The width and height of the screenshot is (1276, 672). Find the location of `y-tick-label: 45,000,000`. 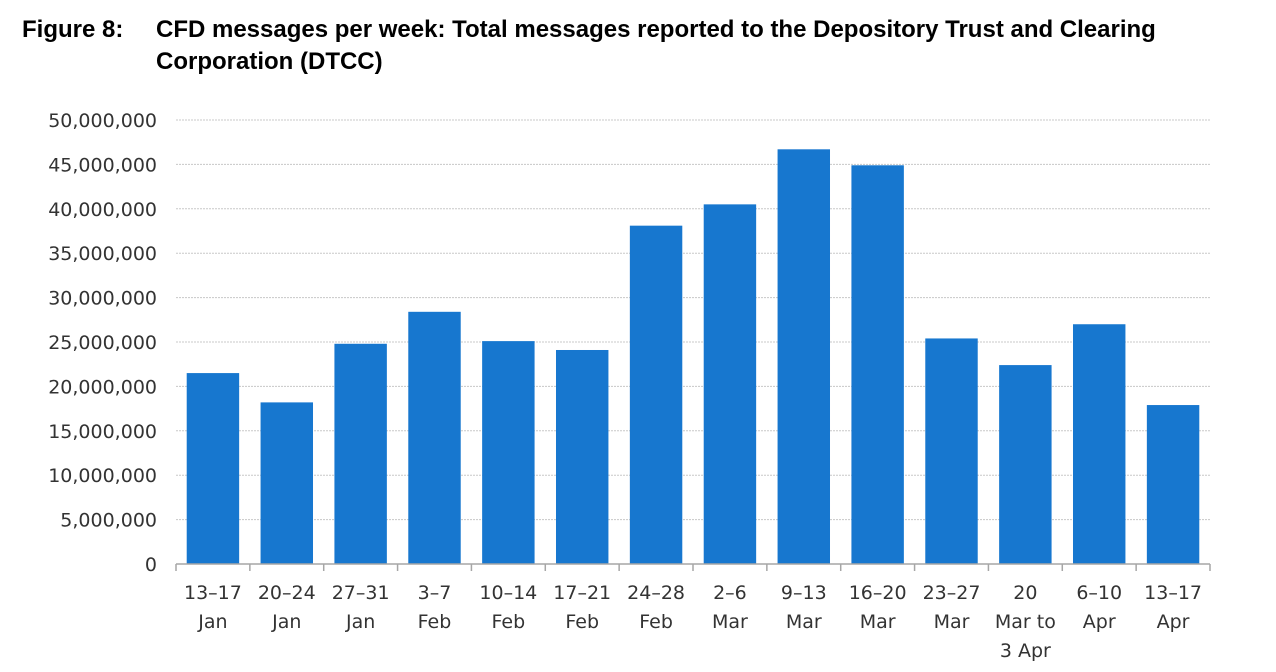

y-tick-label: 45,000,000 is located at coordinates (102, 165).